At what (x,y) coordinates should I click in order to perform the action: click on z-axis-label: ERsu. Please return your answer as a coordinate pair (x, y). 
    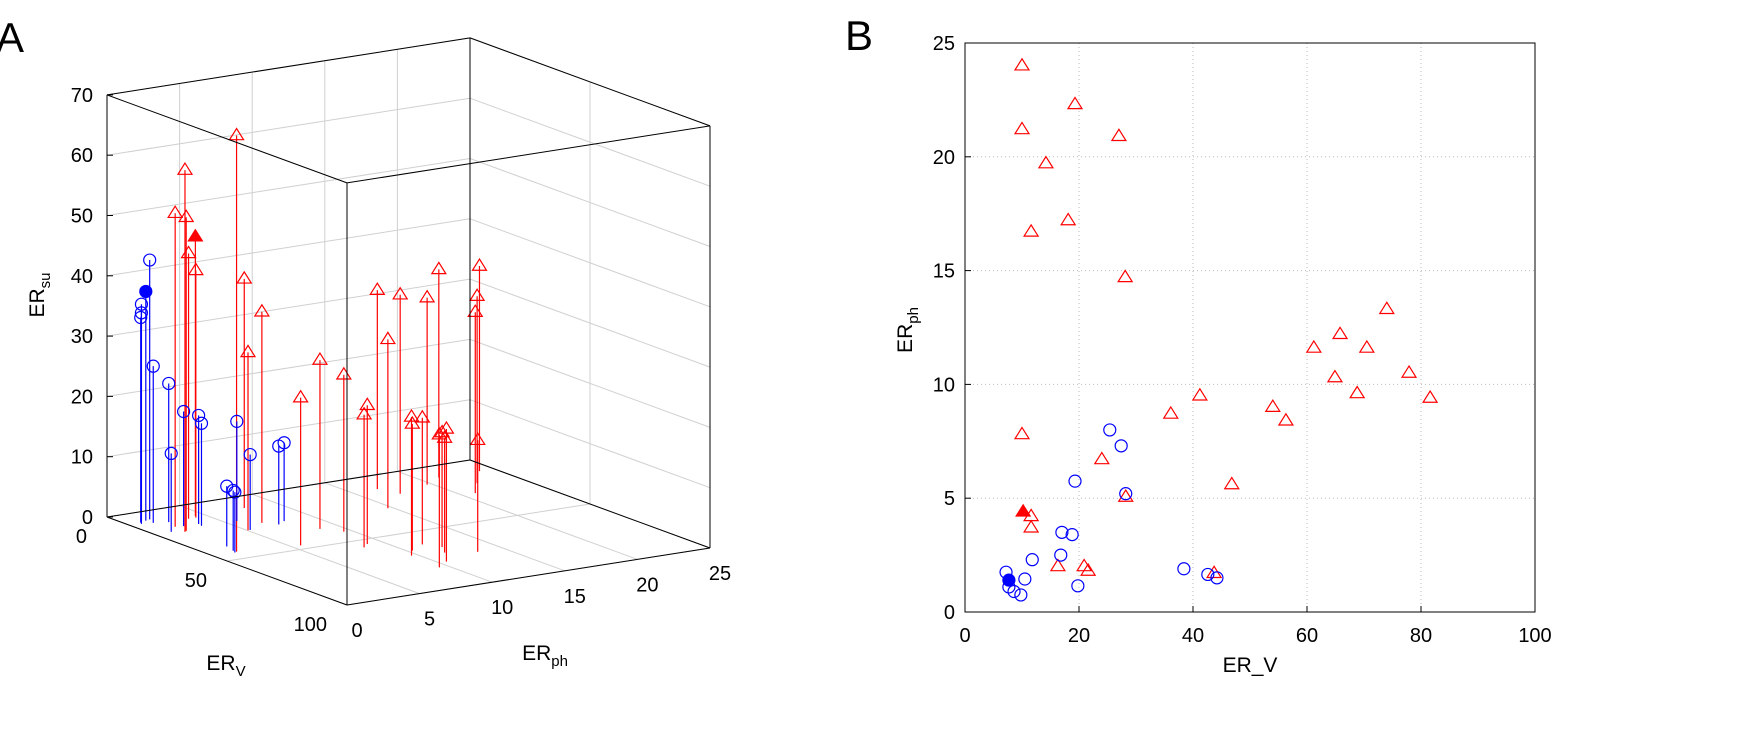
    Looking at the image, I should click on (40, 294).